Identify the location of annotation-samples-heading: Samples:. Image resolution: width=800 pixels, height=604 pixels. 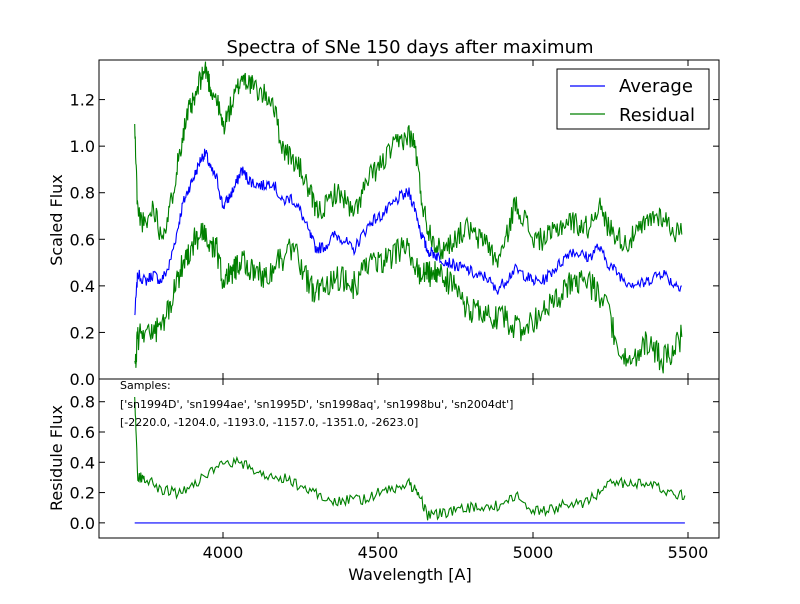
(145, 385).